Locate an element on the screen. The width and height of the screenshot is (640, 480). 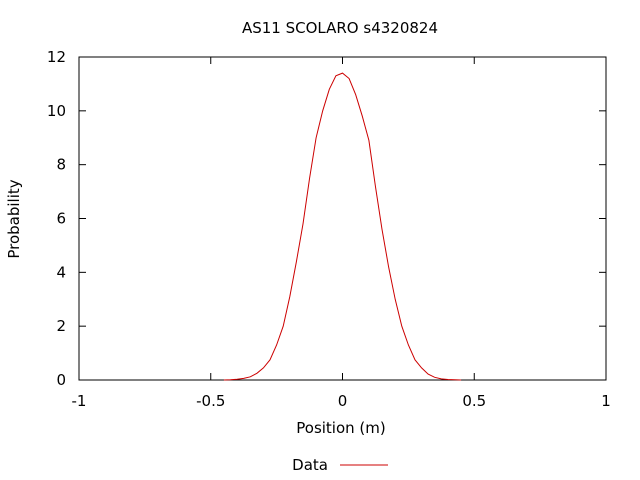
x-tick-label: 1 is located at coordinates (606, 401).